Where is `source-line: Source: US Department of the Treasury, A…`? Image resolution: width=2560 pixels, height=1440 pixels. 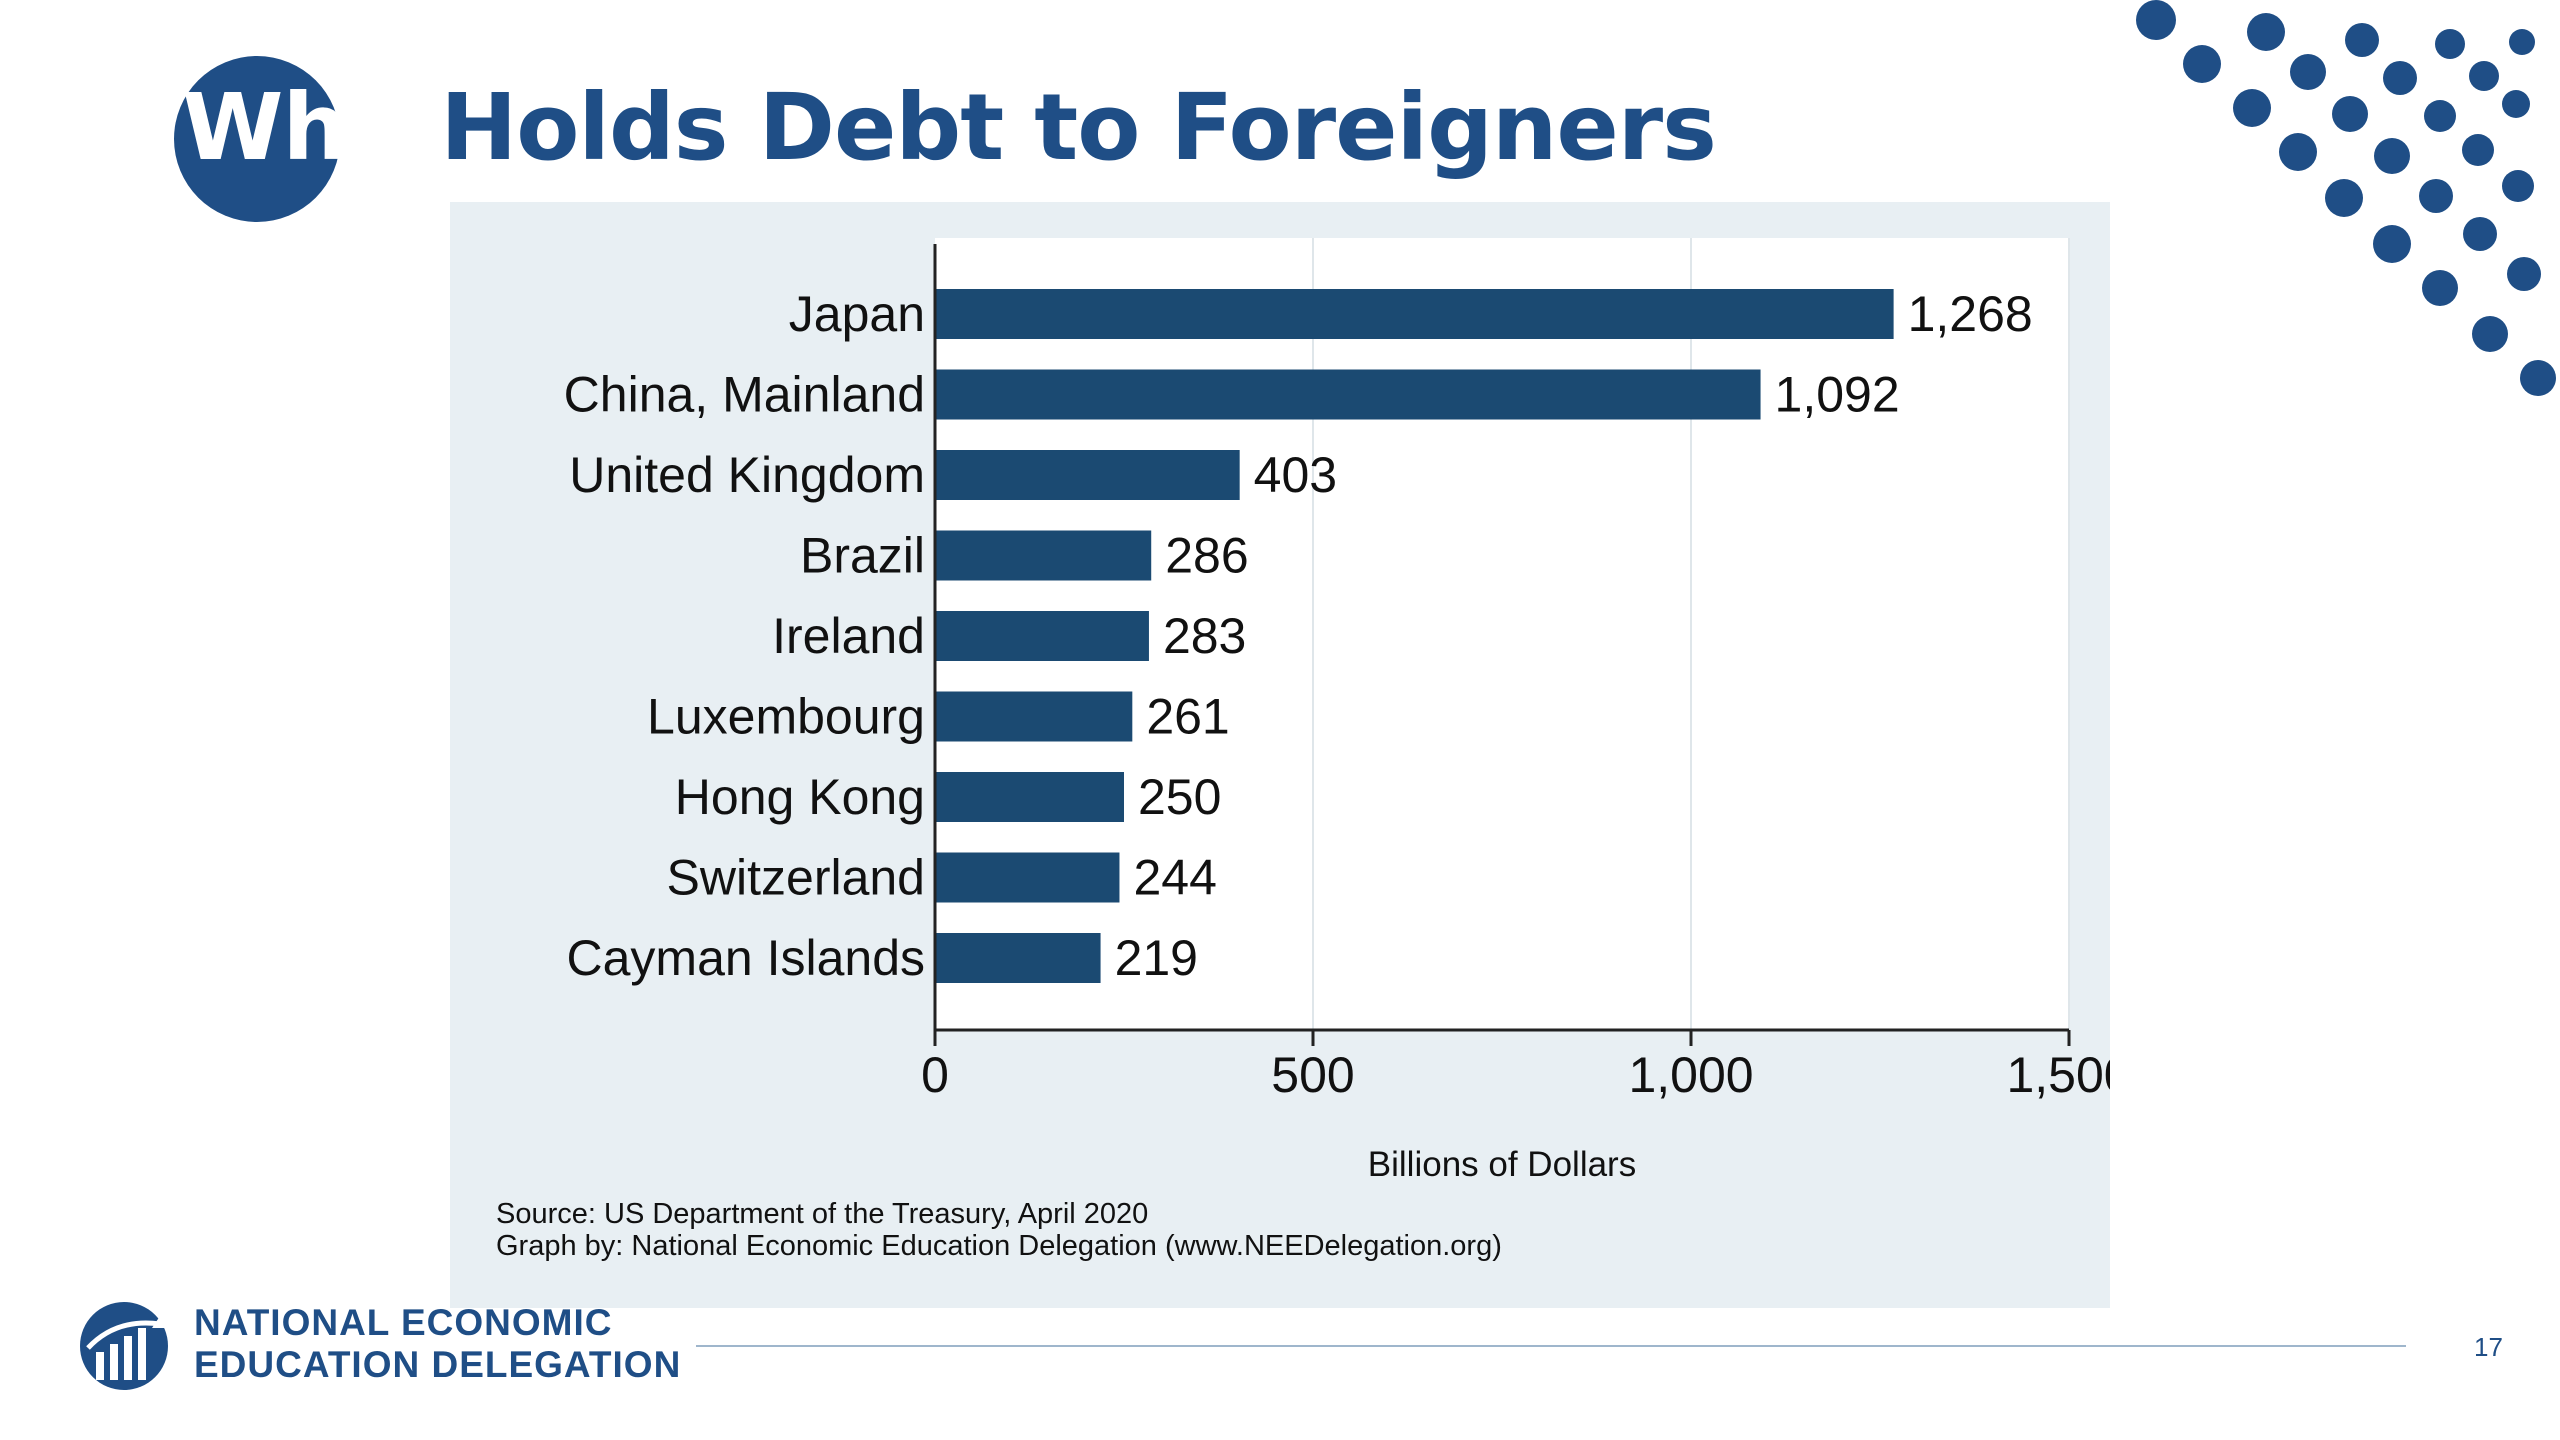
source-line: Source: US Department of the Treasury, A… is located at coordinates (822, 1214).